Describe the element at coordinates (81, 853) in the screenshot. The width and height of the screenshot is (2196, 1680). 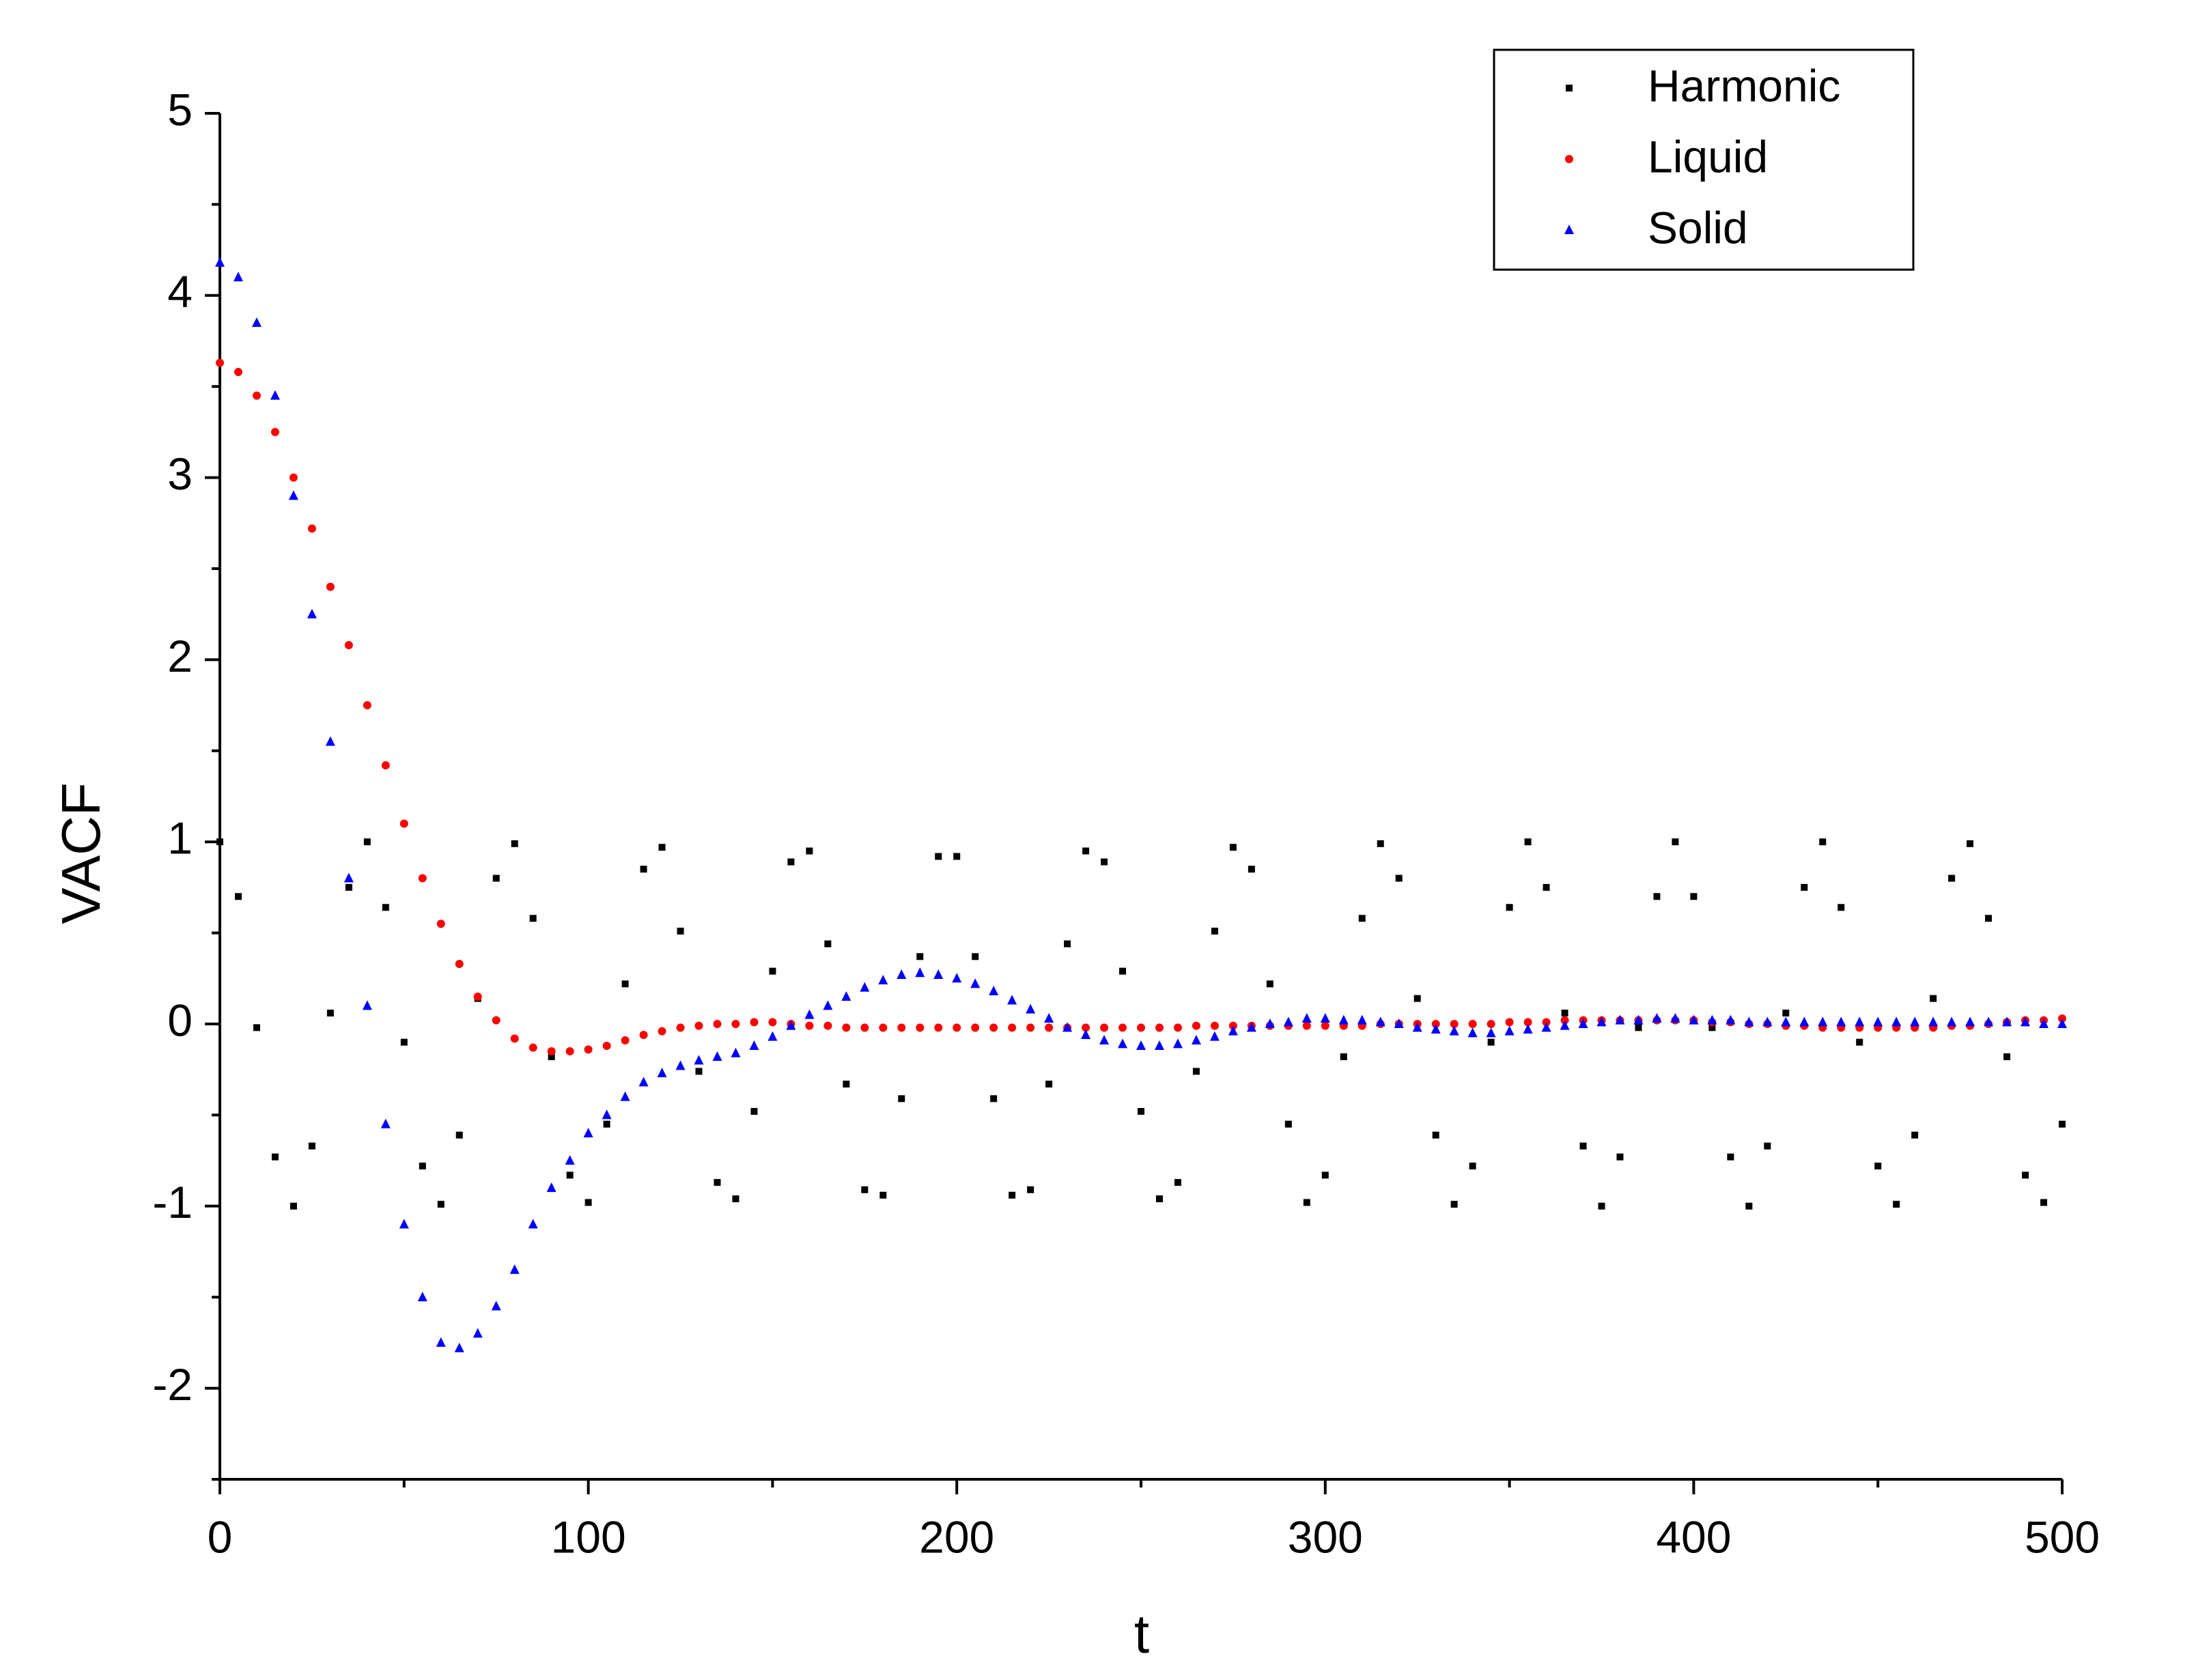
I see `y-axis-label: VACF` at that location.